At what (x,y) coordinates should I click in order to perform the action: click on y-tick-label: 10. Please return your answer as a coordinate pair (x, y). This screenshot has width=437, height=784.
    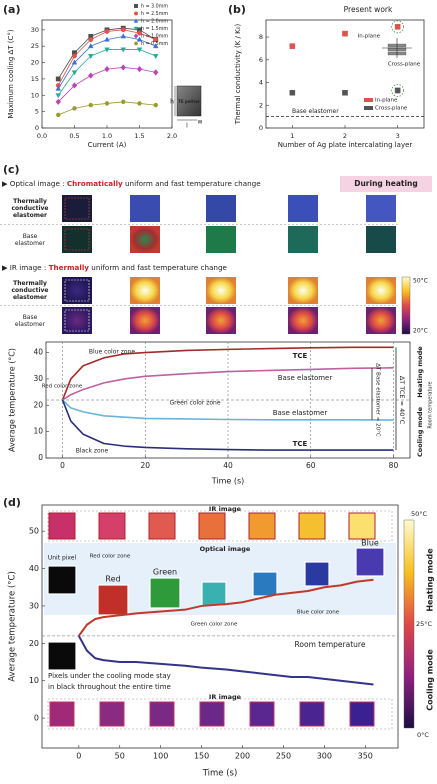
    Looking at the image, I should click on (38, 431).